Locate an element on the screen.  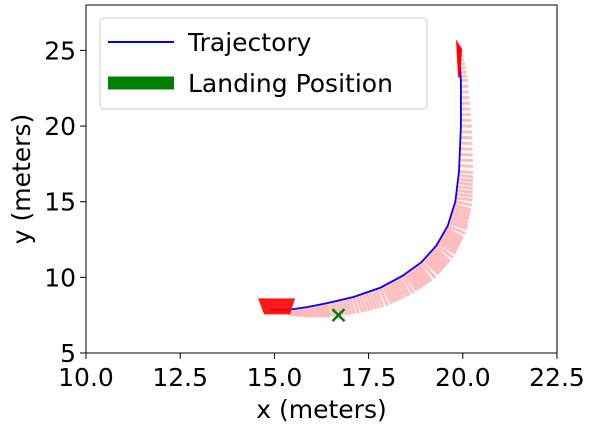
y-axis-ticks: 5 10 15 20 25 is located at coordinates (65, 202).